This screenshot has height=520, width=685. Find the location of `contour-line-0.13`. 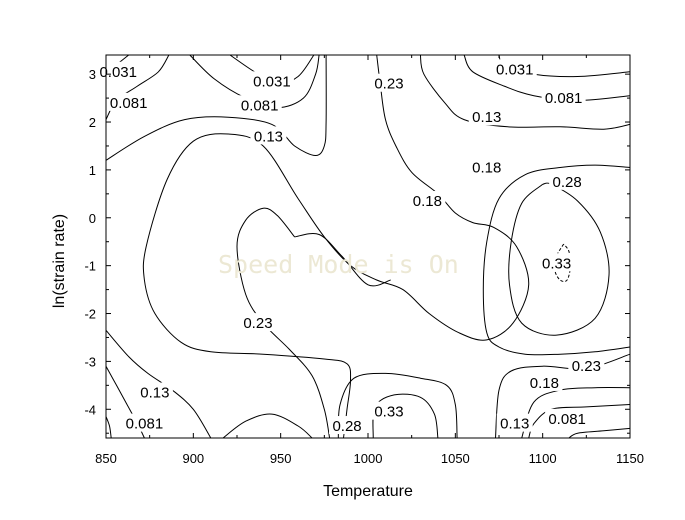

contour-line-0.13 is located at coordinates (158, 384).